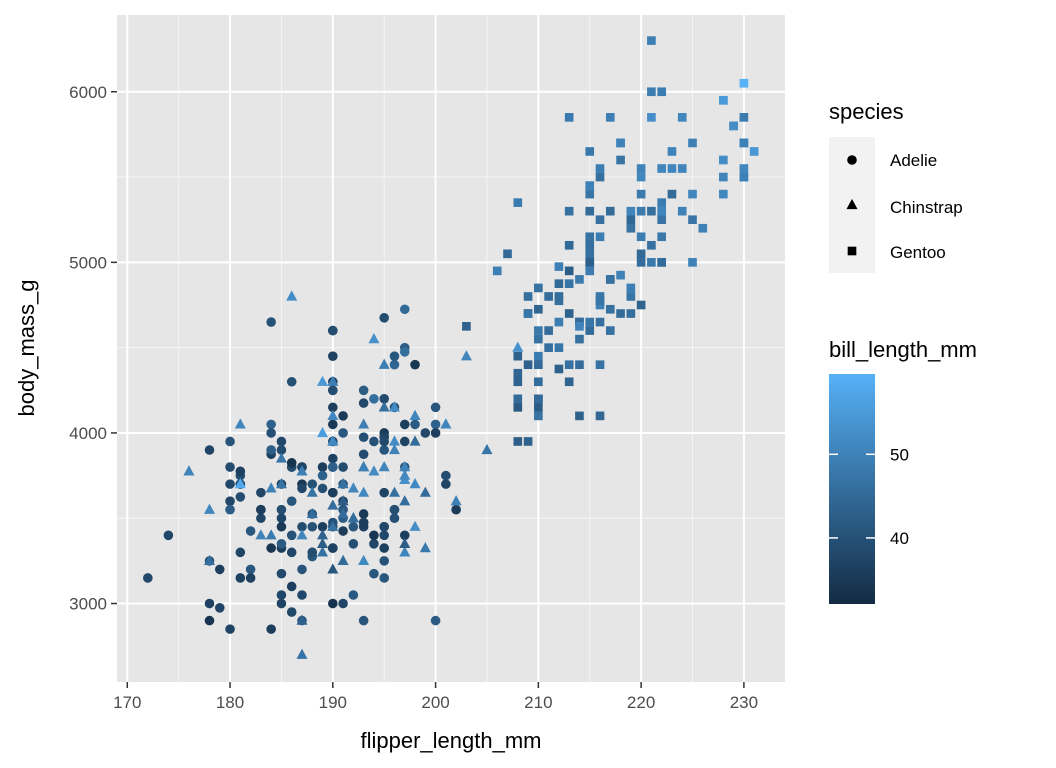 Image resolution: width=1056 pixels, height=768 pixels. I want to click on colorbar-tick-label: 50, so click(899, 454).